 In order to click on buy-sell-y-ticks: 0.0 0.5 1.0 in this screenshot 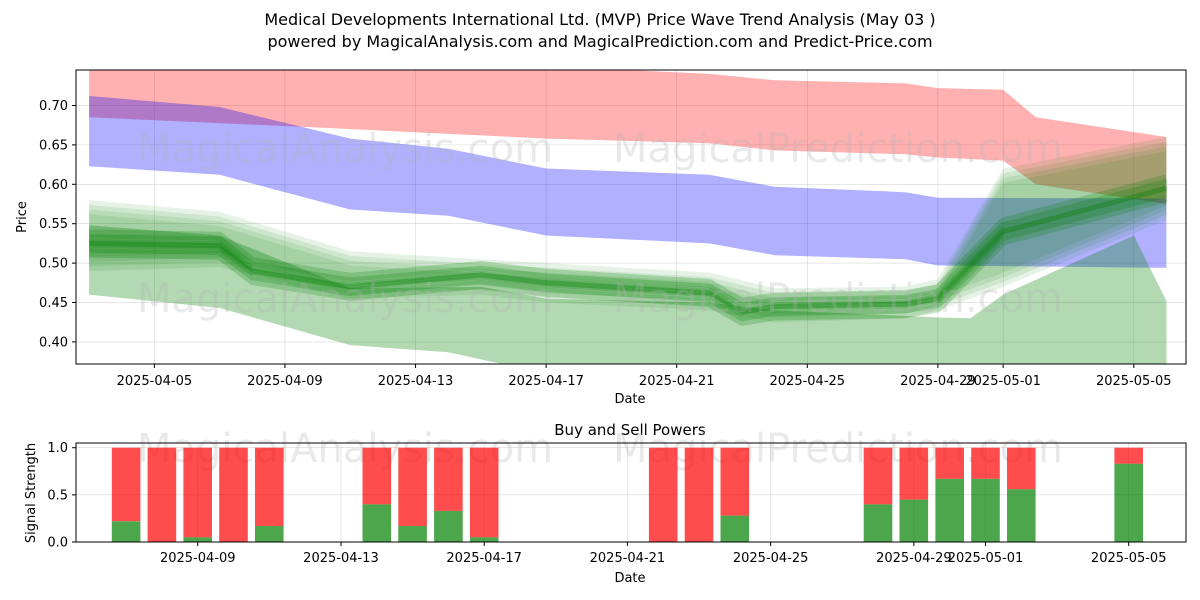, I will do `click(61, 496)`.